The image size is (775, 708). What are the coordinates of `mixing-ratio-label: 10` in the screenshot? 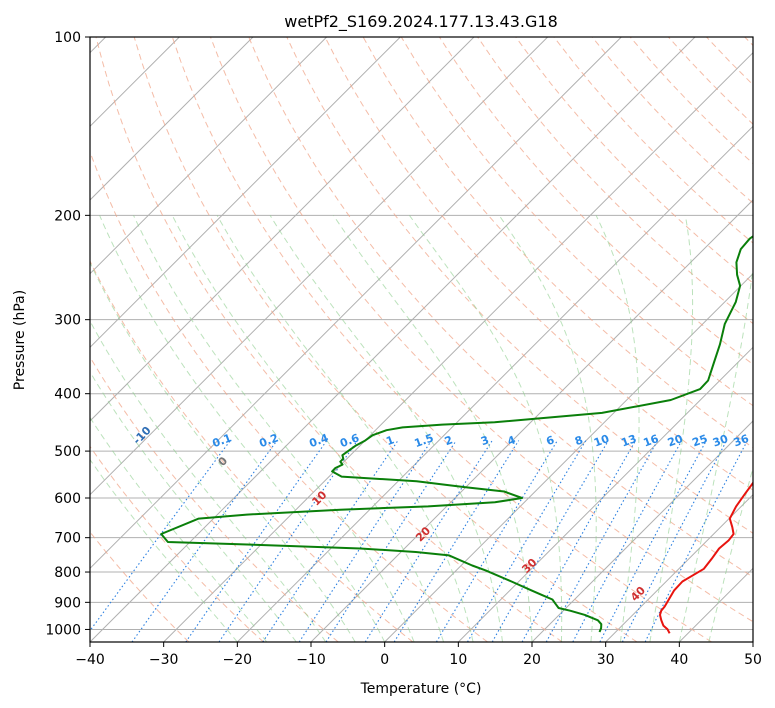 It's located at (601, 441).